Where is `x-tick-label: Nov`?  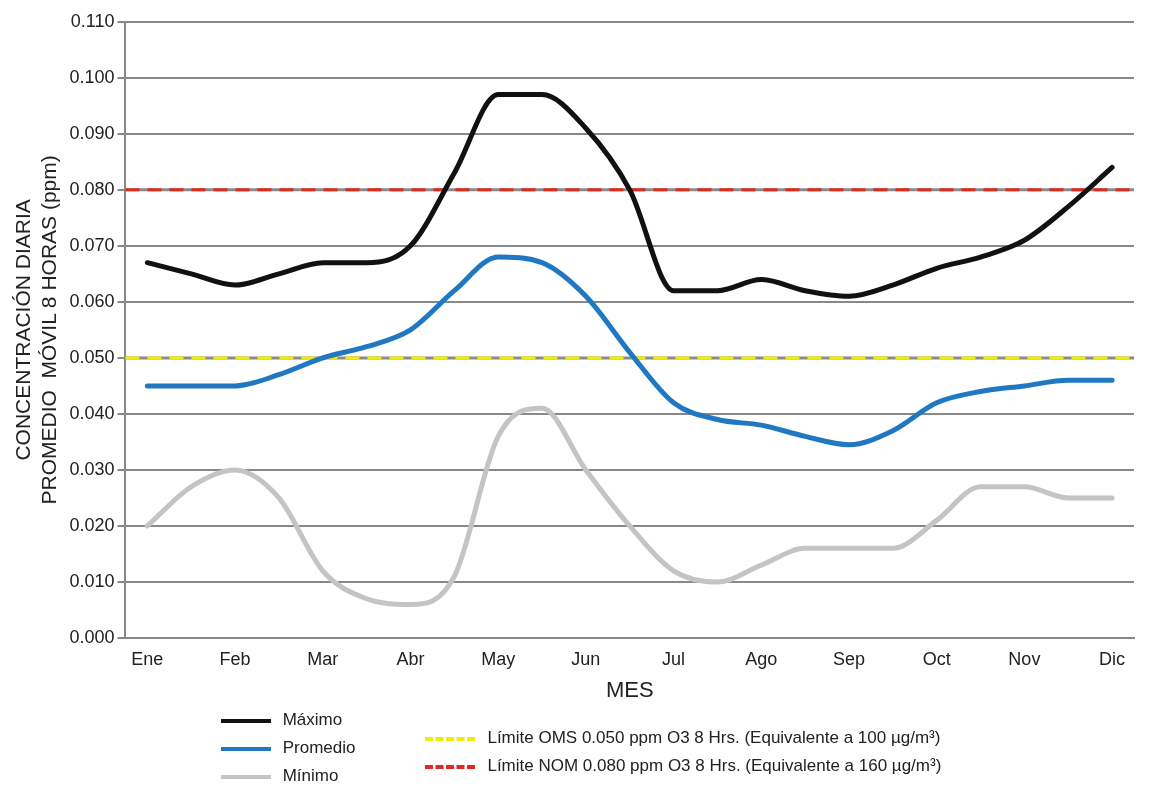
x-tick-label: Nov is located at coordinates (1024, 658).